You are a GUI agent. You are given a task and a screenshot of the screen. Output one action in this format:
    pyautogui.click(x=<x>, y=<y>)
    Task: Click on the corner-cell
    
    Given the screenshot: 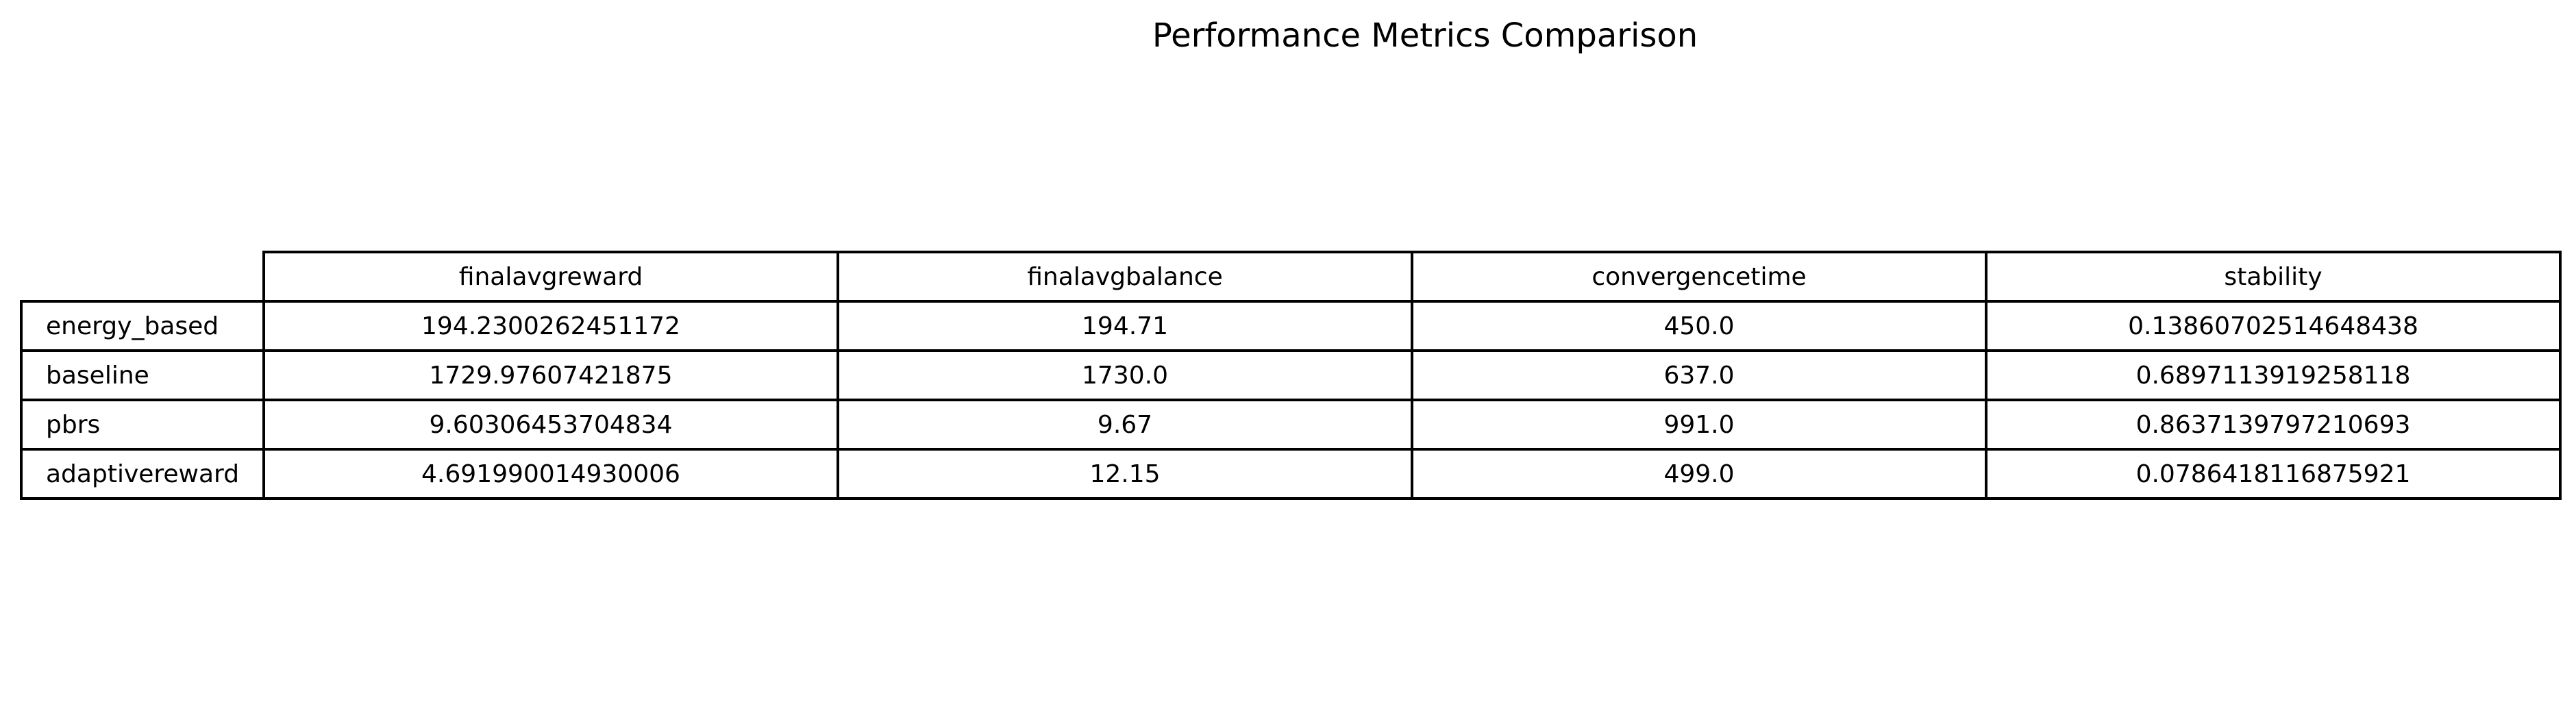 What is the action you would take?
    pyautogui.click(x=142, y=276)
    